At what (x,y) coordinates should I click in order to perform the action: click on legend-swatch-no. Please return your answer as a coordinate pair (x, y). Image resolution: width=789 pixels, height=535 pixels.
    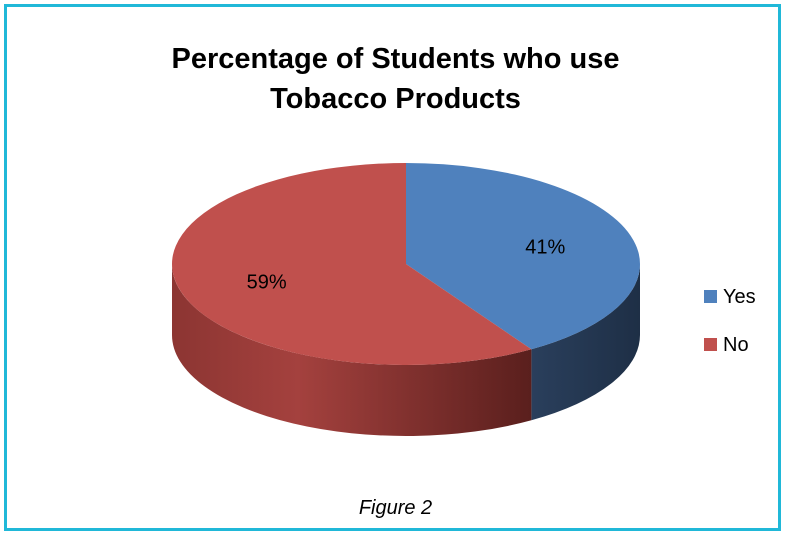
    Looking at the image, I should click on (710, 344).